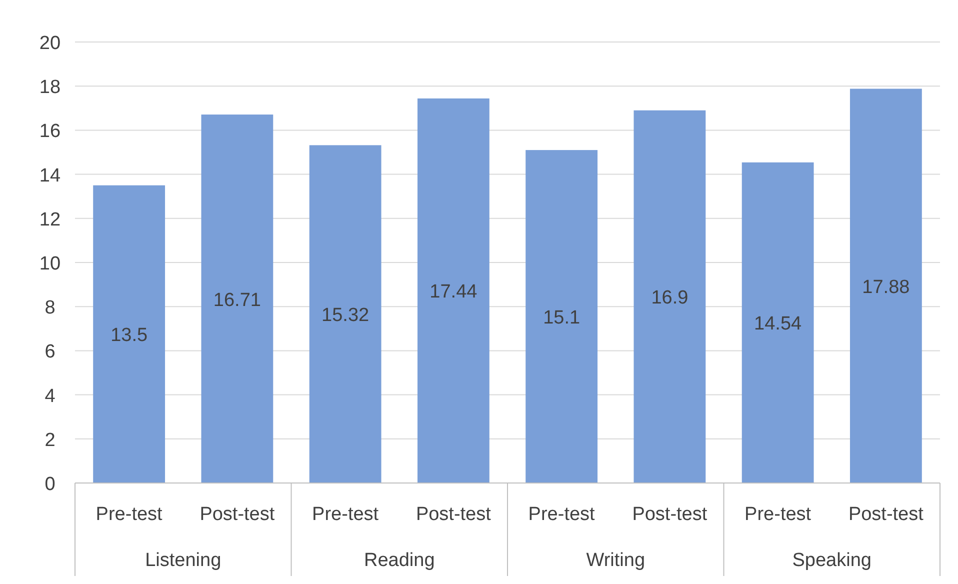  Describe the element at coordinates (50, 484) in the screenshot. I see `y-tick-label: 0` at that location.